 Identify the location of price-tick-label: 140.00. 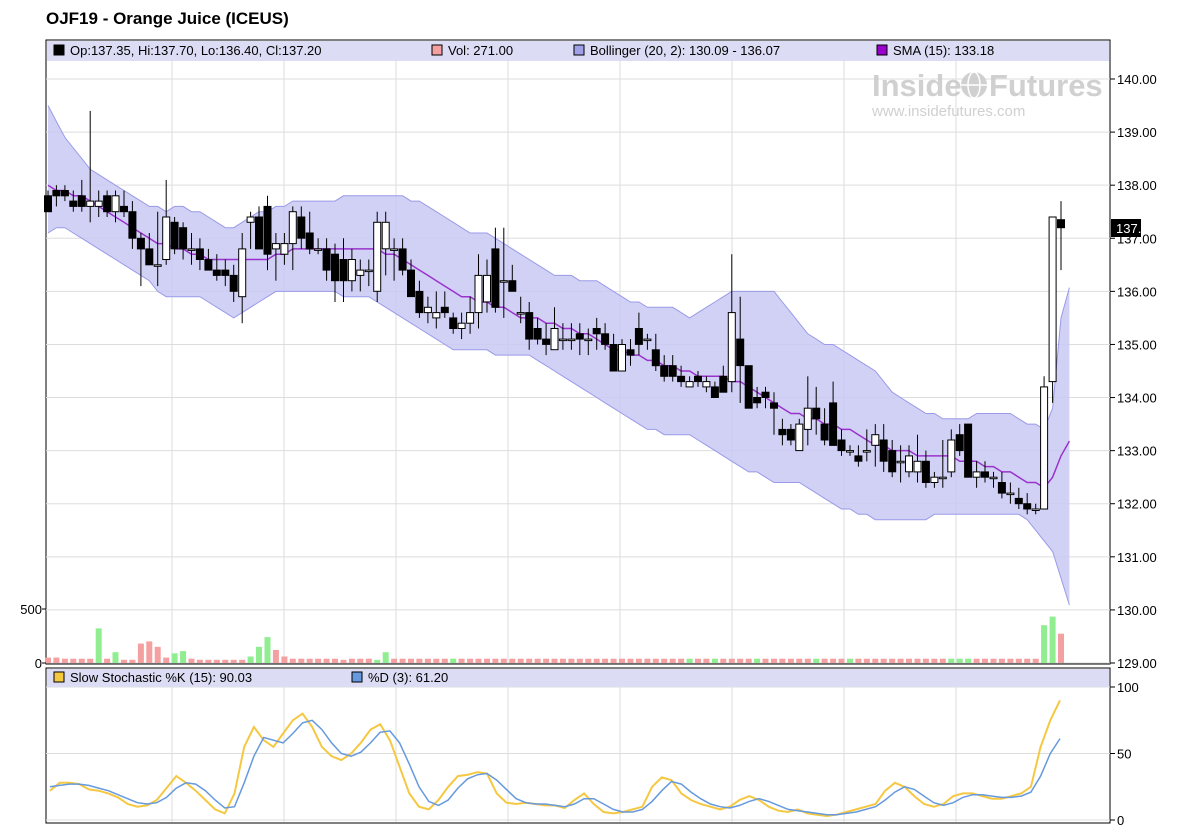
(1137, 79).